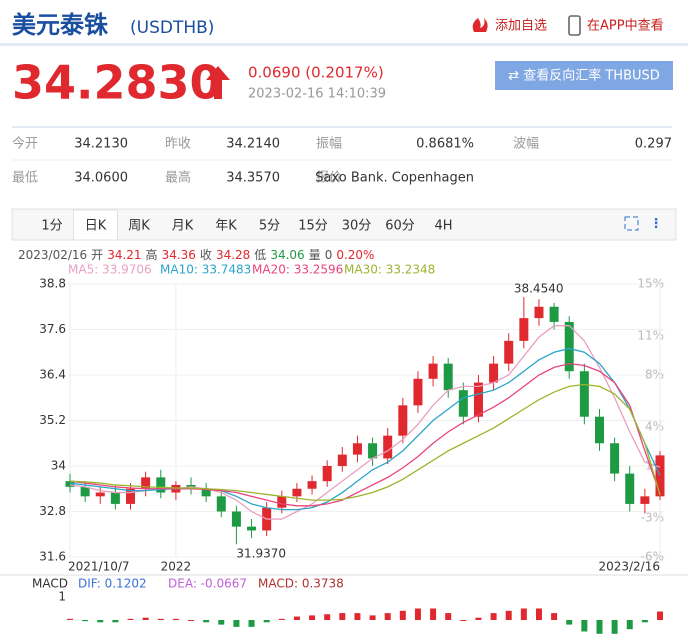 Image resolution: width=688 pixels, height=643 pixels. What do you see at coordinates (99, 567) in the screenshot?
I see `x-tick-label: 2021/10/7` at bounding box center [99, 567].